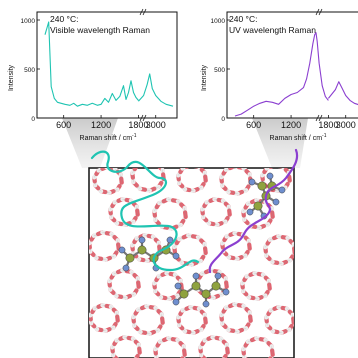 This screenshot has height=358, width=358. I want to click on uv-laser-path, so click(253, 211).